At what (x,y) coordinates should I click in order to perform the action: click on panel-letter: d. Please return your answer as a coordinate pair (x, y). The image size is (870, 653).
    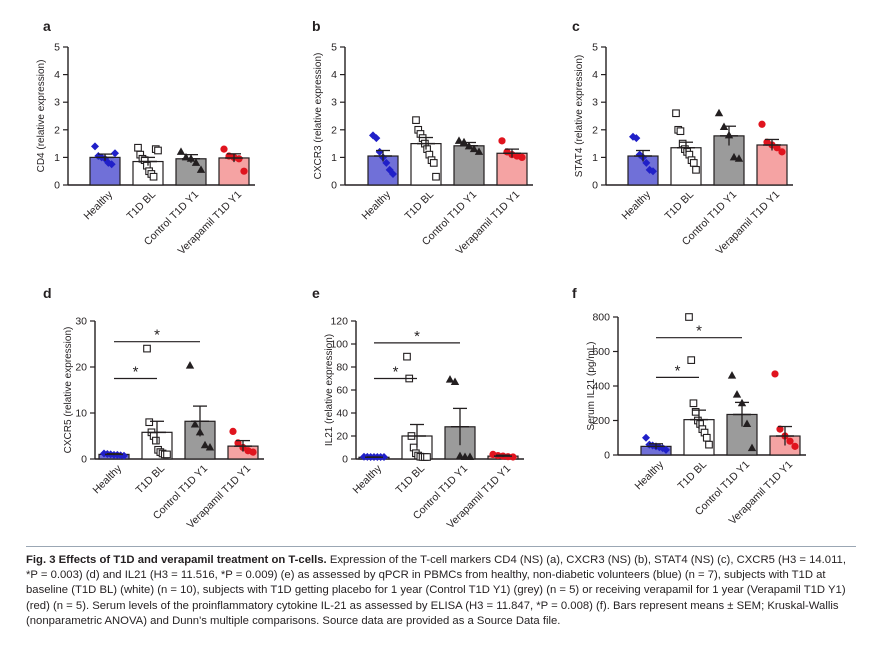
    Looking at the image, I should click on (47, 293).